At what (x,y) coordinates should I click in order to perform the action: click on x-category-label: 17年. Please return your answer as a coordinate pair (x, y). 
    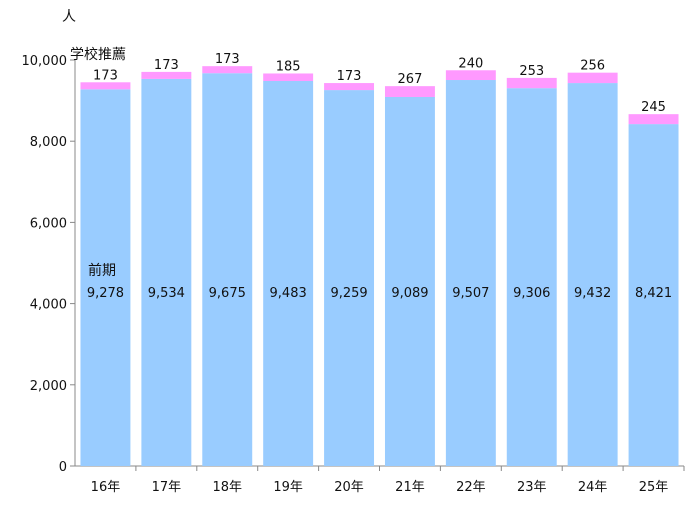
    Looking at the image, I should click on (167, 487).